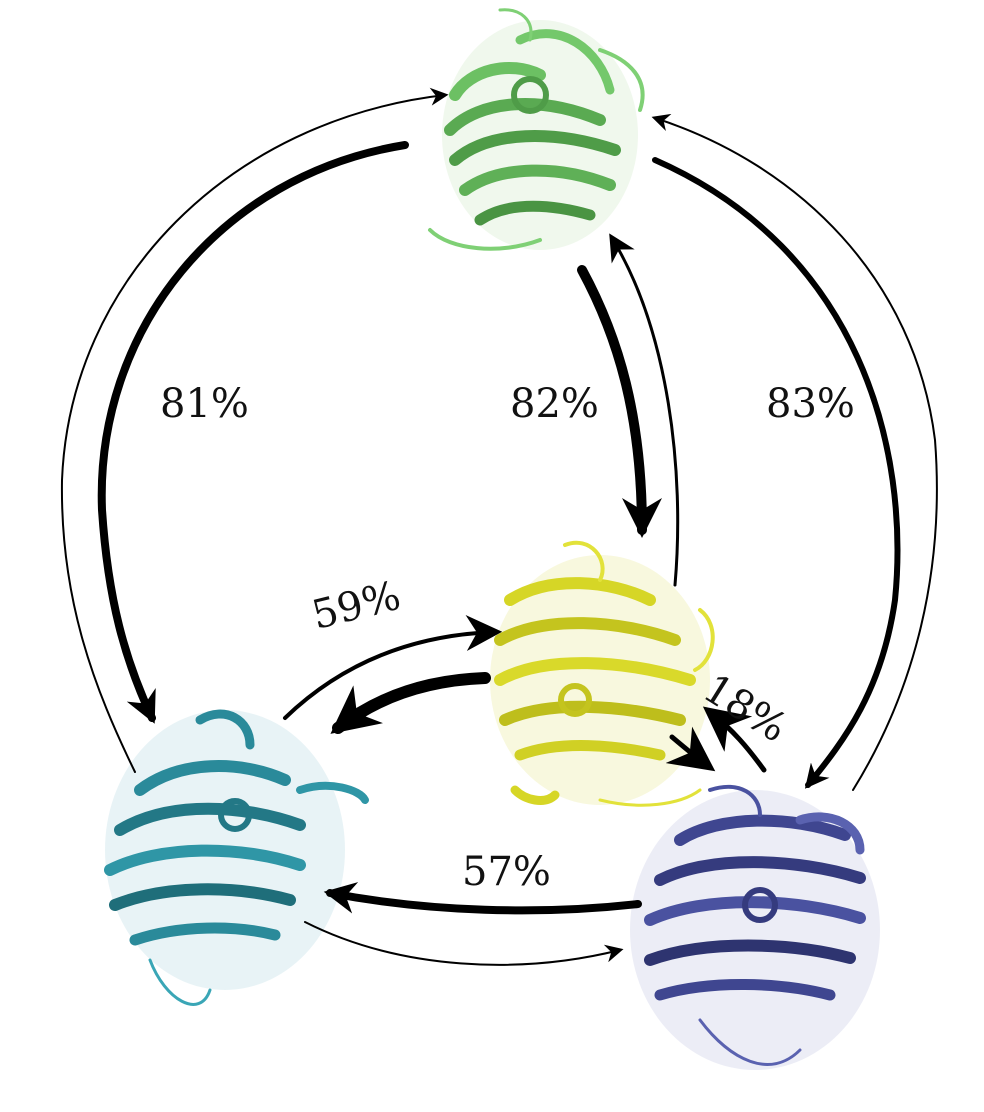  What do you see at coordinates (554, 404) in the screenshot?
I see `label-top-to-center: 82%` at bounding box center [554, 404].